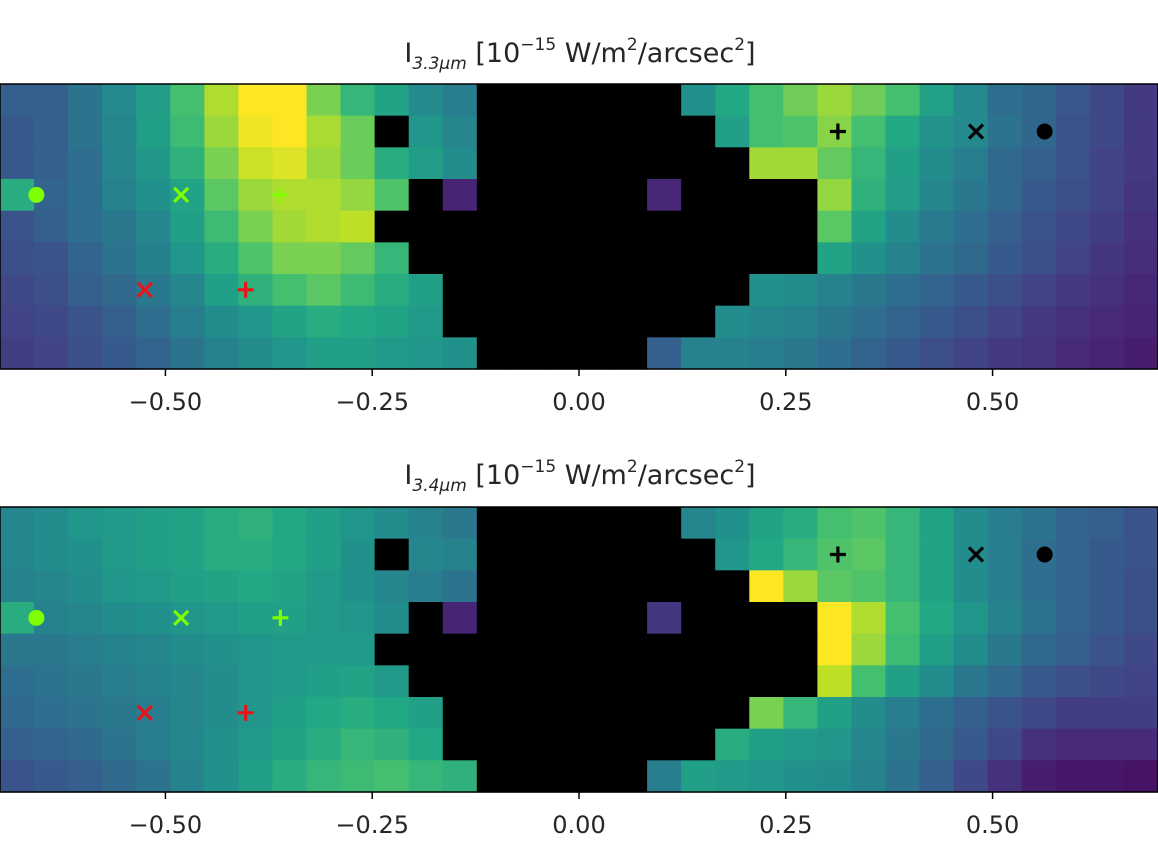  Describe the element at coordinates (181, 617) in the screenshot. I see `marker-x` at that location.